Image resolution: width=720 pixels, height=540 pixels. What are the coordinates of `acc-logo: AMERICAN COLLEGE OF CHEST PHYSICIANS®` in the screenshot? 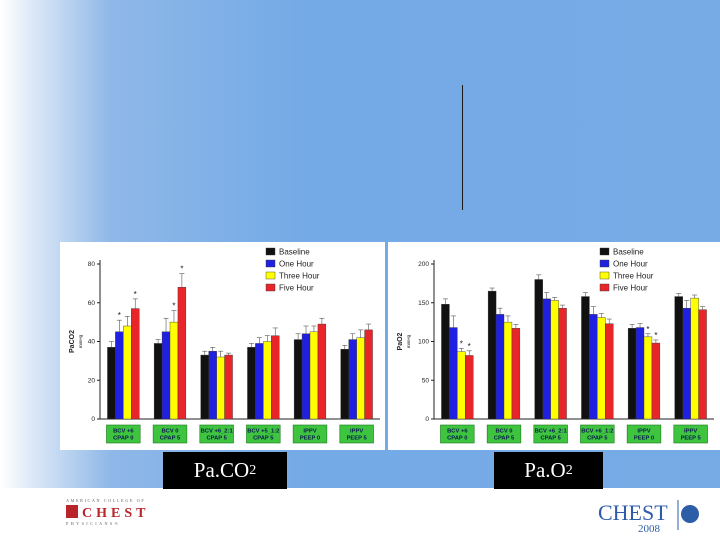 It's located at (107, 512).